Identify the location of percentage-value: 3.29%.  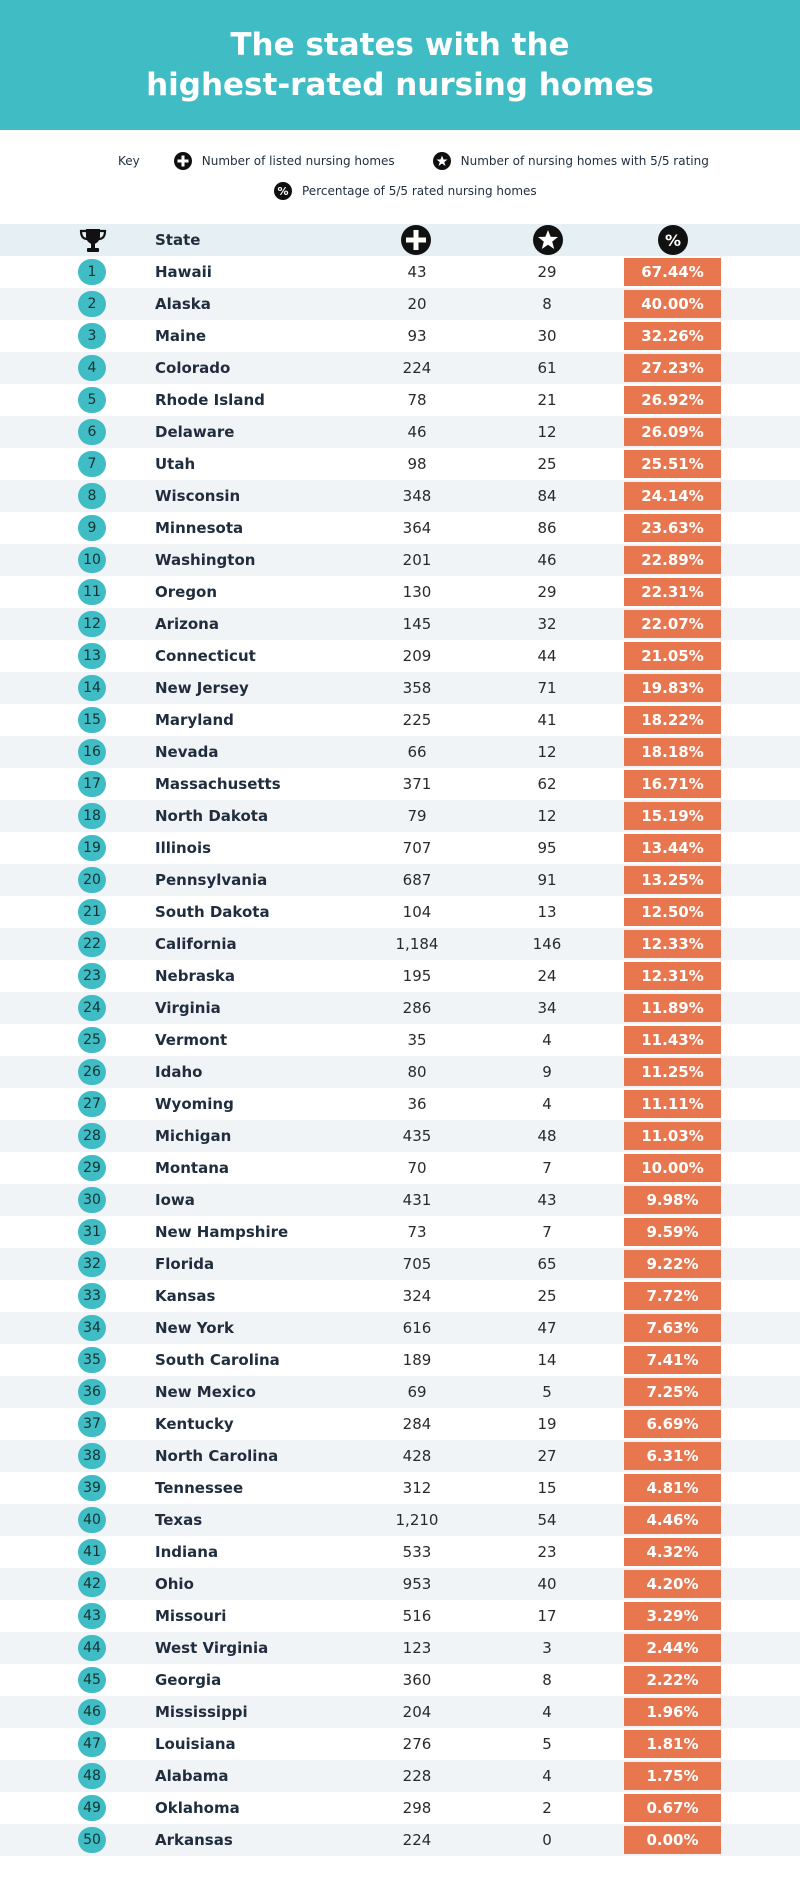
(672, 1616).